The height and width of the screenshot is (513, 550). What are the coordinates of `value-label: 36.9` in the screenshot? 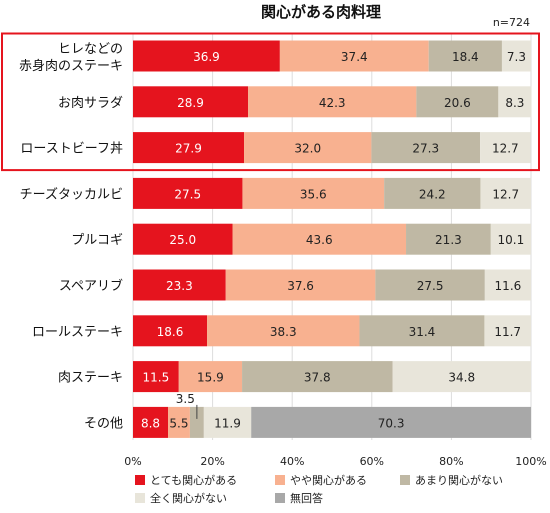 It's located at (206, 57).